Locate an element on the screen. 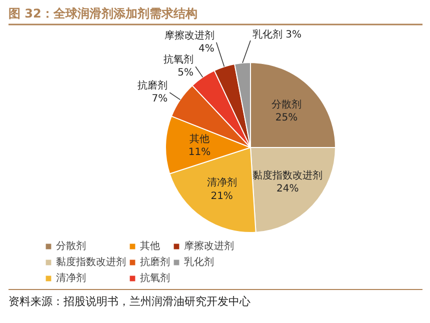 The height and width of the screenshot is (323, 430). slice-label: 清净剂 is located at coordinates (221, 182).